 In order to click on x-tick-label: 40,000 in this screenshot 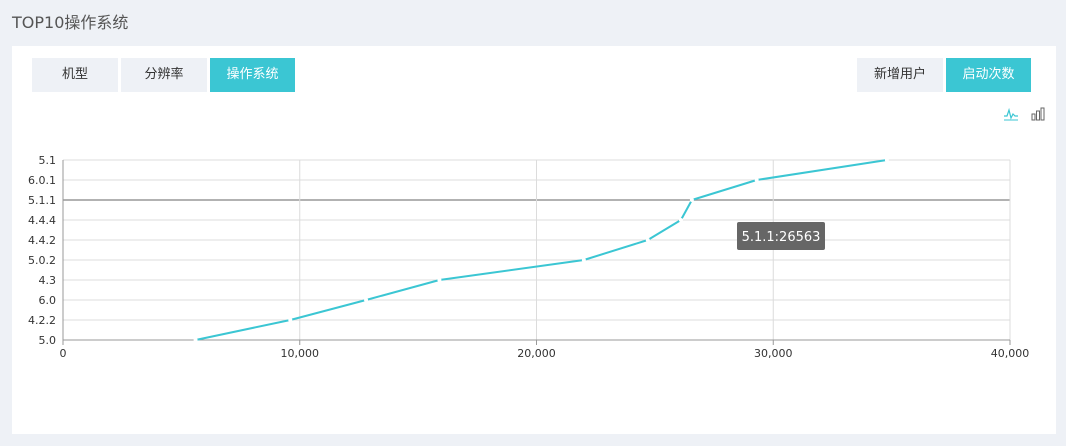, I will do `click(1010, 353)`.